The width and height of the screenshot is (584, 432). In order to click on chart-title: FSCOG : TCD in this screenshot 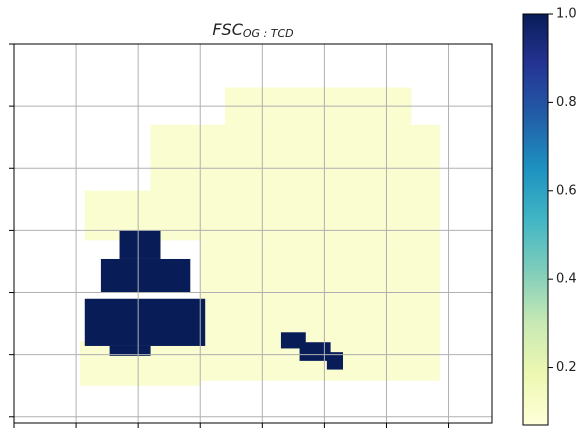, I will do `click(252, 30)`.